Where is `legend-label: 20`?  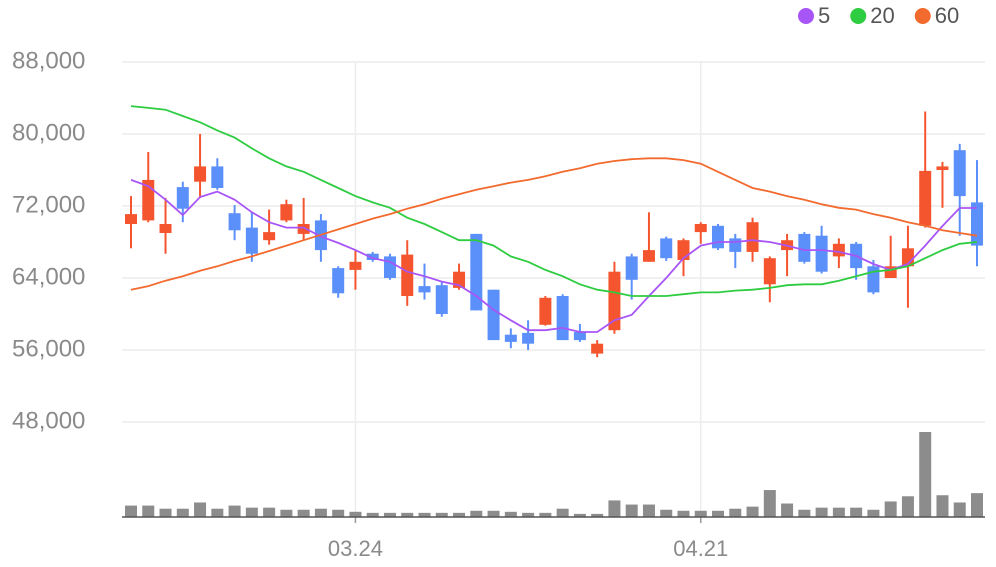
legend-label: 20 is located at coordinates (882, 15).